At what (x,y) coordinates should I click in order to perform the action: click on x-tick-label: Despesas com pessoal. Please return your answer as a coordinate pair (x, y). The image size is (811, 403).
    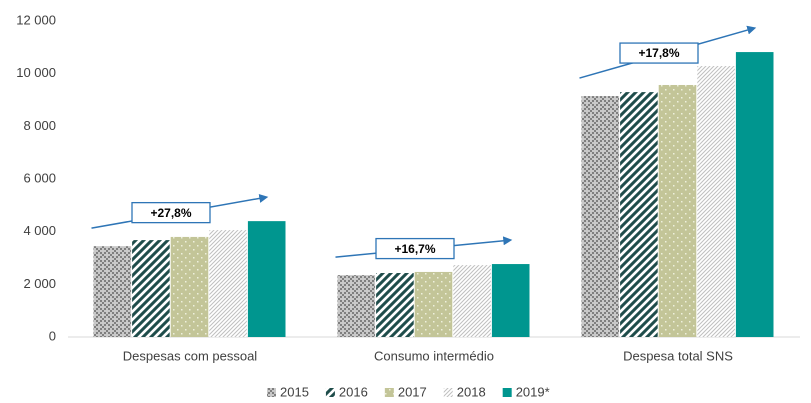
    Looking at the image, I should click on (190, 355).